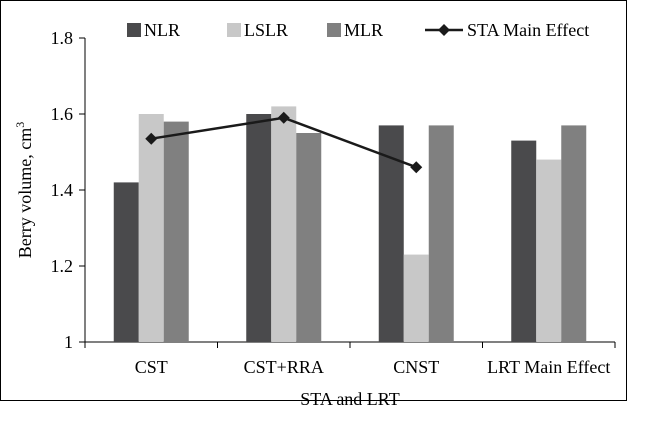  I want to click on x-tick-label: CNST, so click(416, 367).